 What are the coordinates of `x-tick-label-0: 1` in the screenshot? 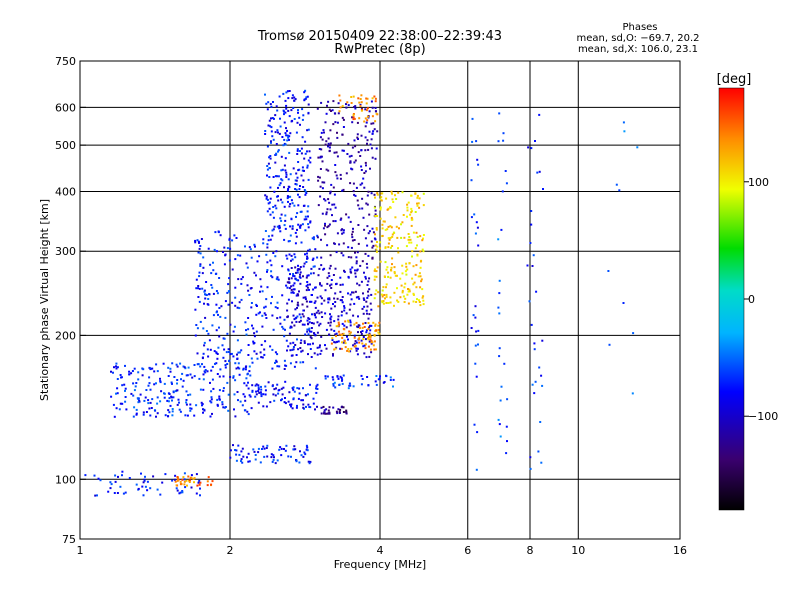 It's located at (80, 550).